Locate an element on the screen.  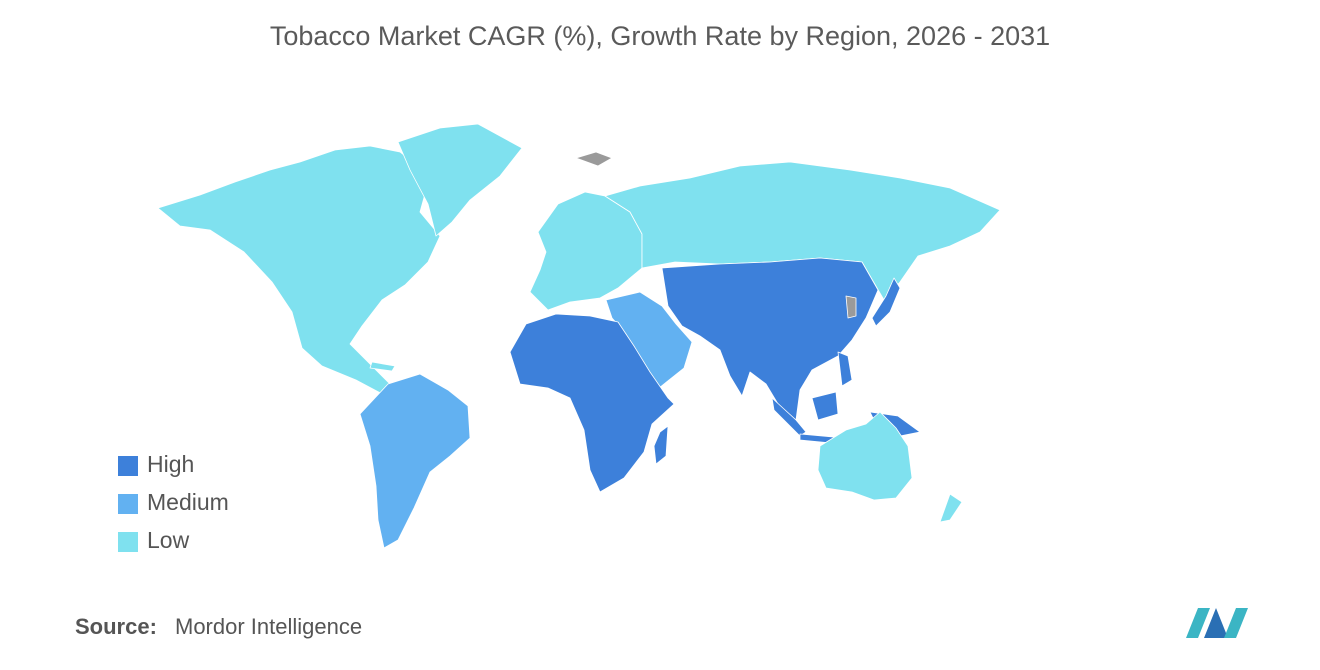
legend: High Medium Low is located at coordinates (173, 502).